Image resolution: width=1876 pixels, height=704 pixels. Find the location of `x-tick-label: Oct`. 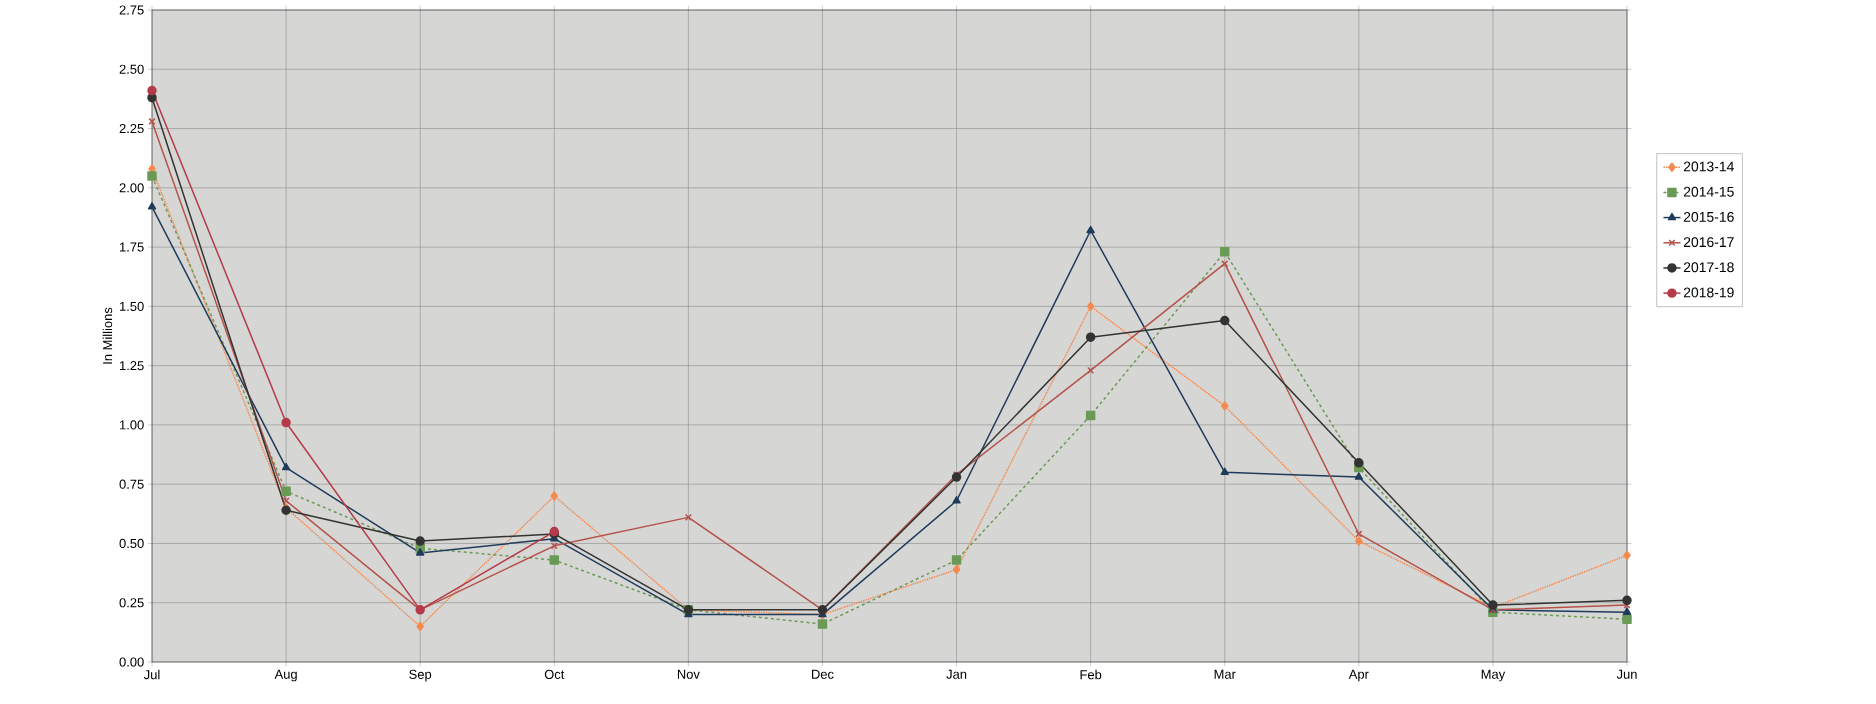

x-tick-label: Oct is located at coordinates (554, 674).